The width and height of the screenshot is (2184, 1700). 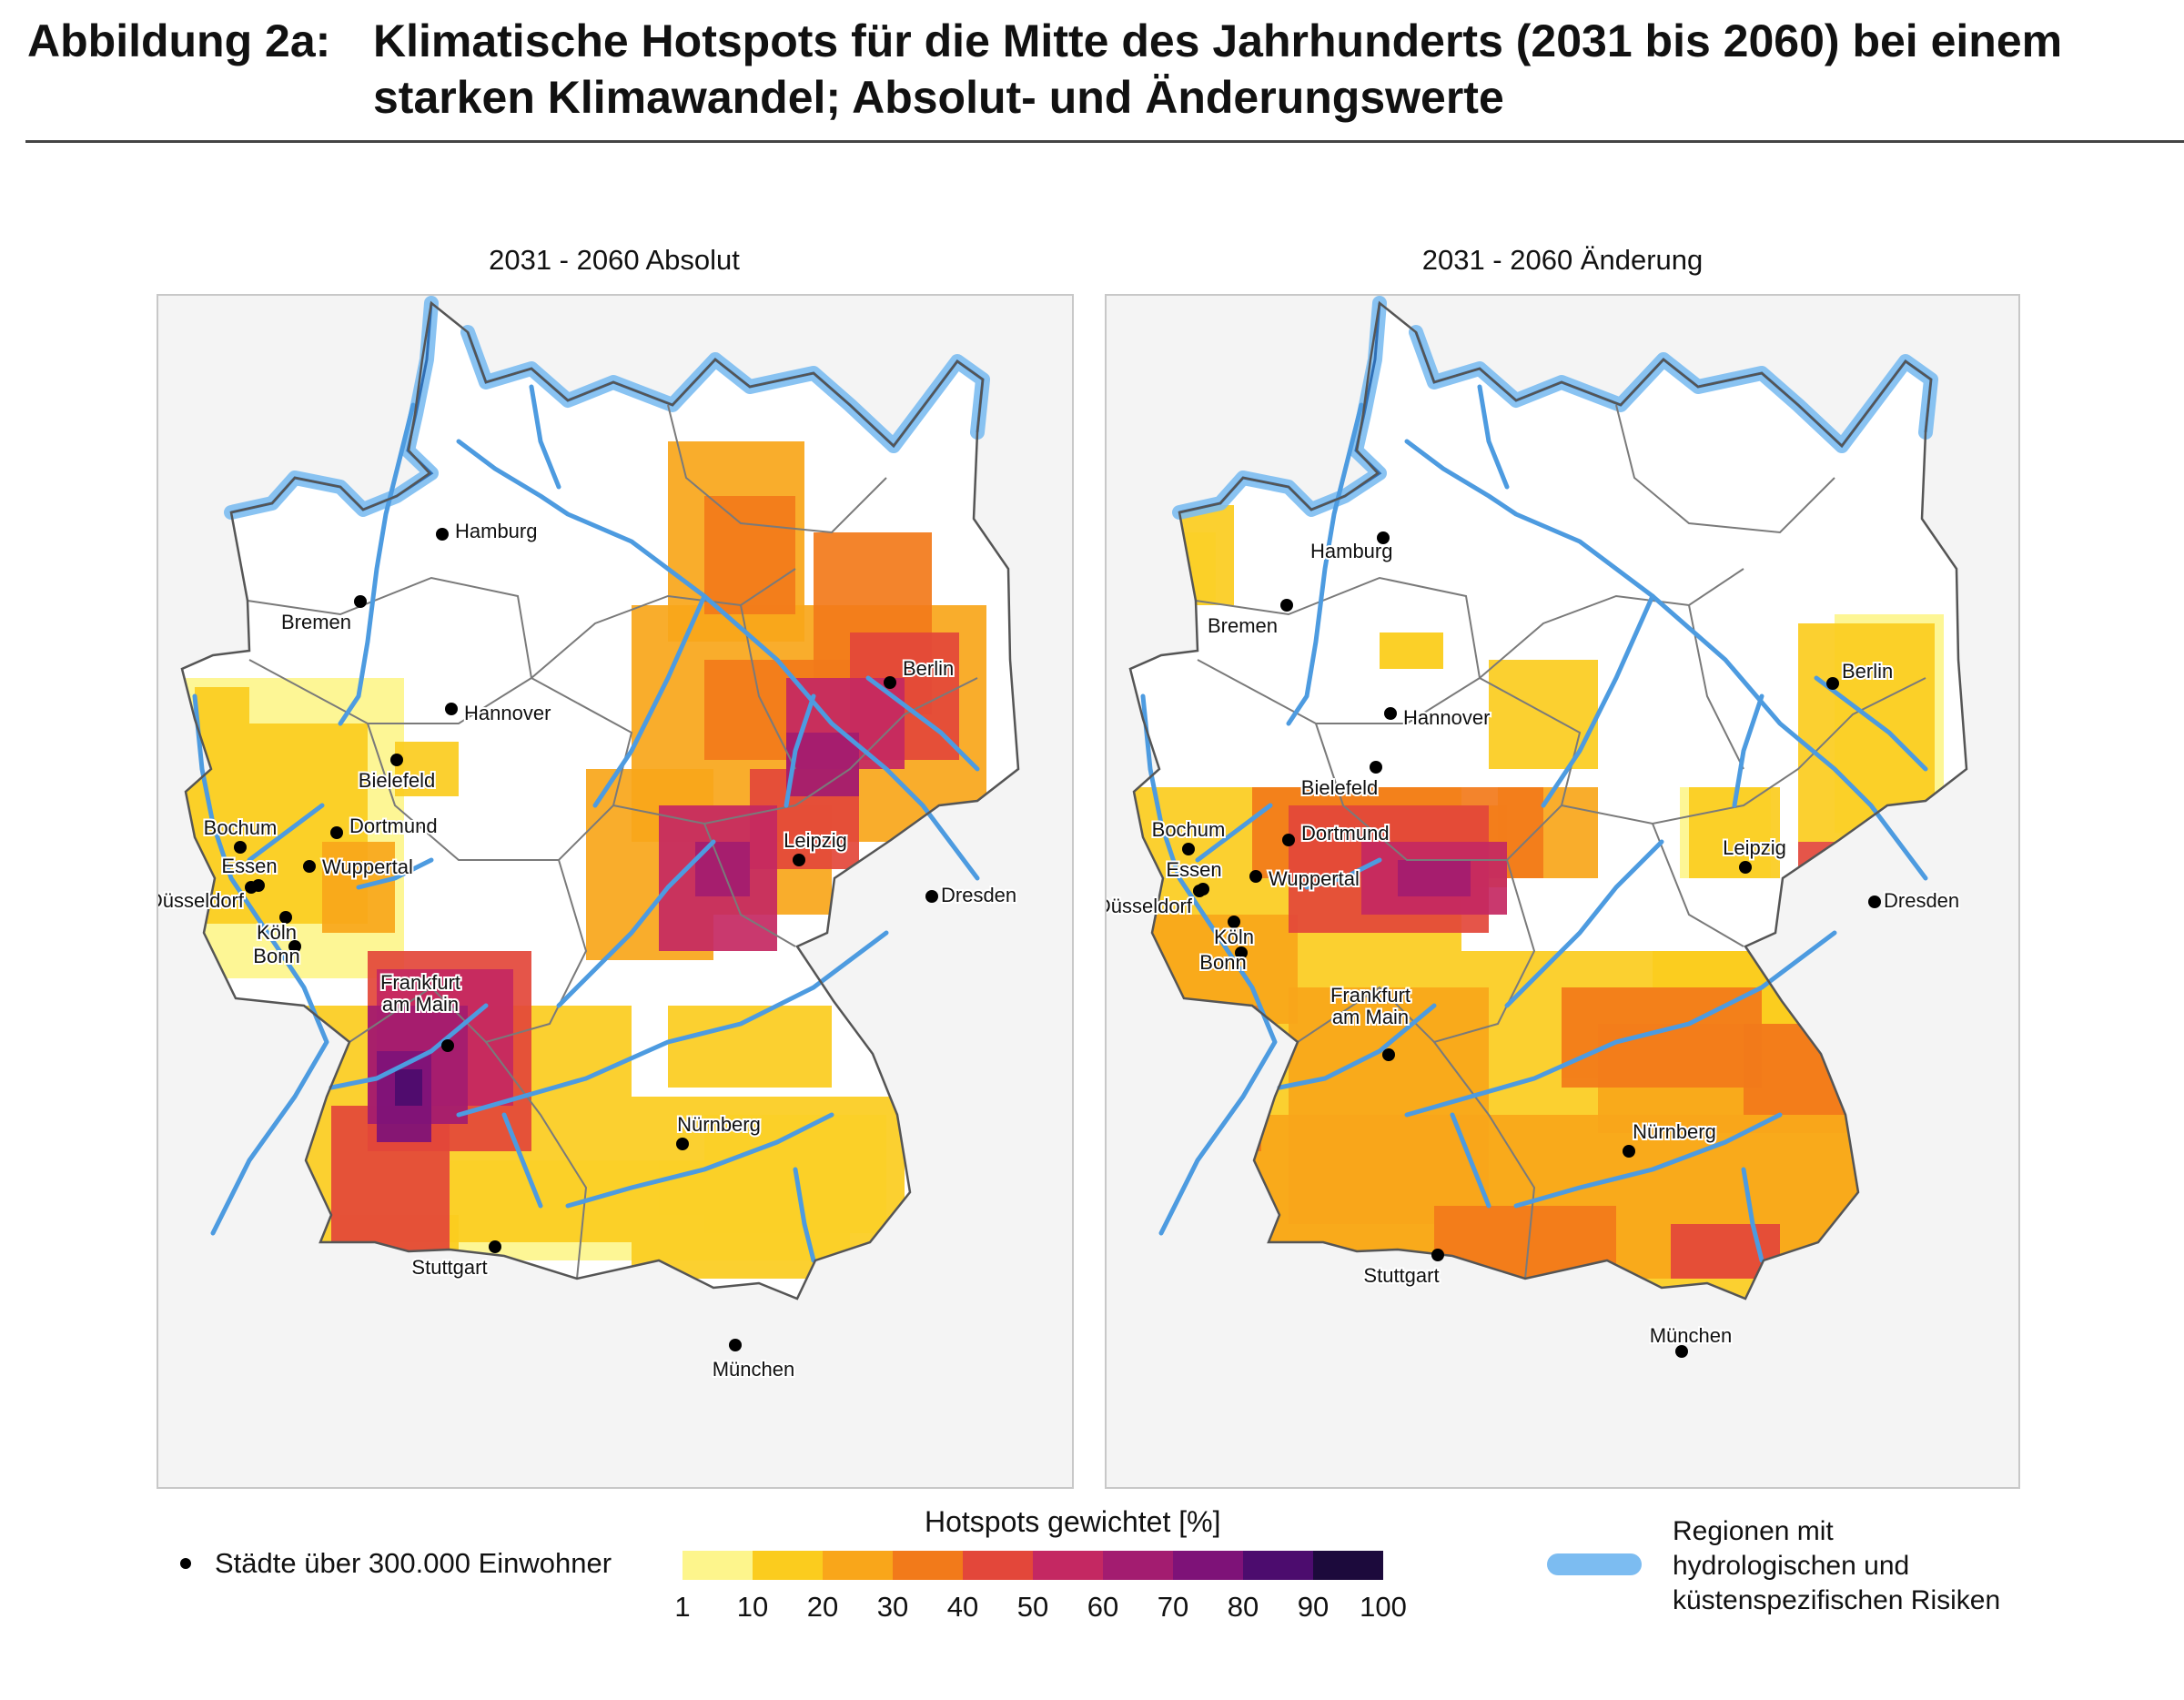 I want to click on scale-tick-40: 40, so click(x=963, y=1607).